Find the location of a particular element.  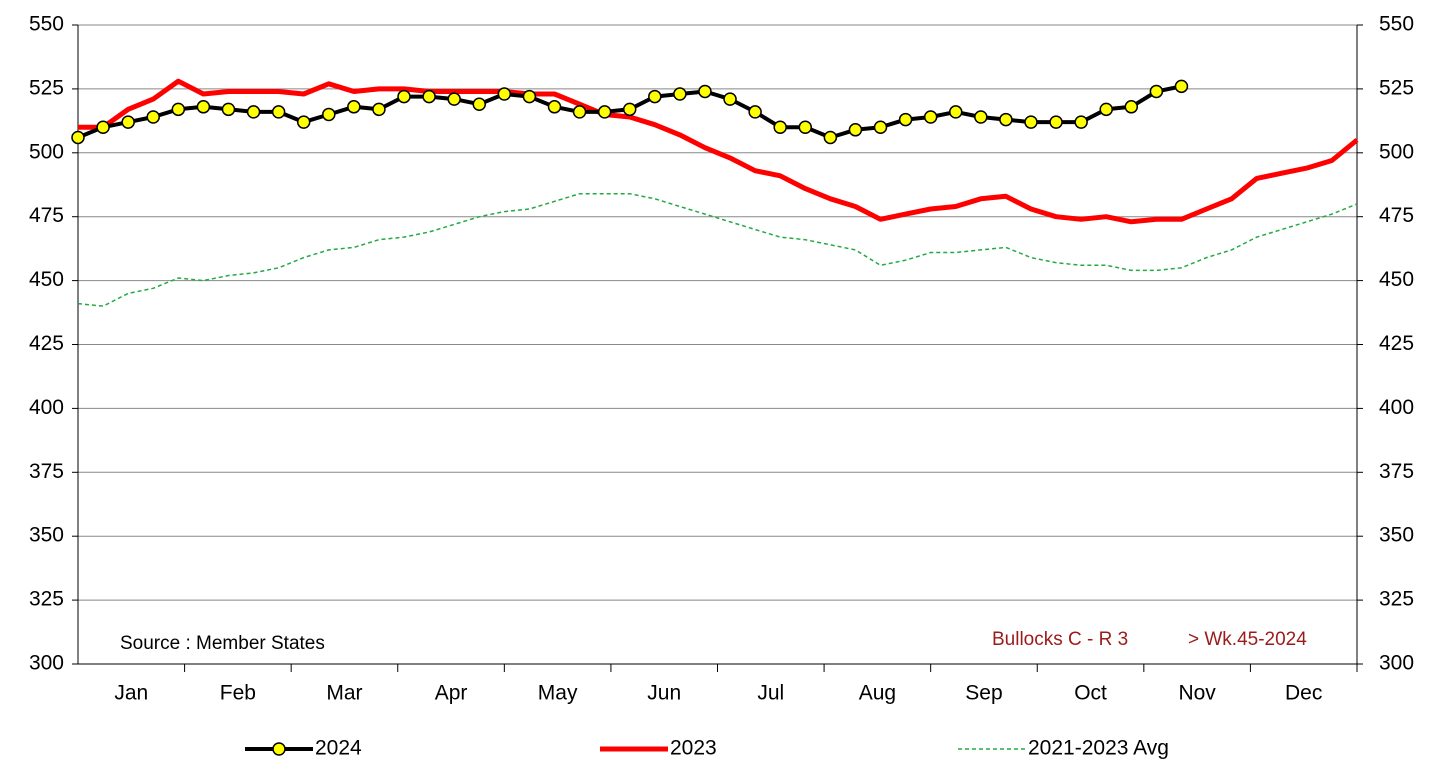

y-tick-label: 350 is located at coordinates (46, 535).